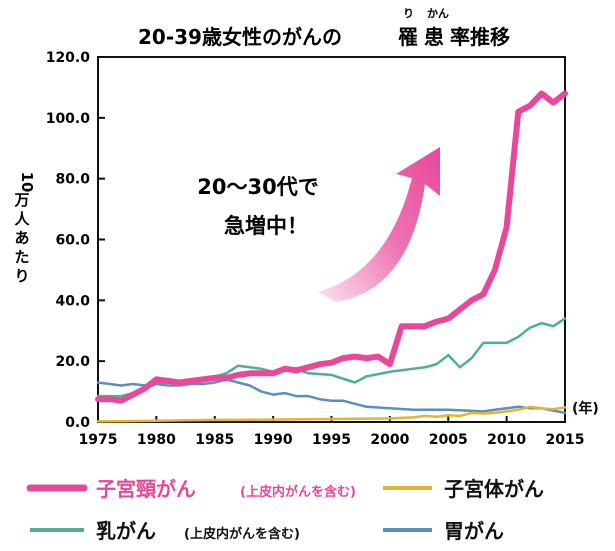  I want to click on y-tick-label: 40.0, so click(72, 301).